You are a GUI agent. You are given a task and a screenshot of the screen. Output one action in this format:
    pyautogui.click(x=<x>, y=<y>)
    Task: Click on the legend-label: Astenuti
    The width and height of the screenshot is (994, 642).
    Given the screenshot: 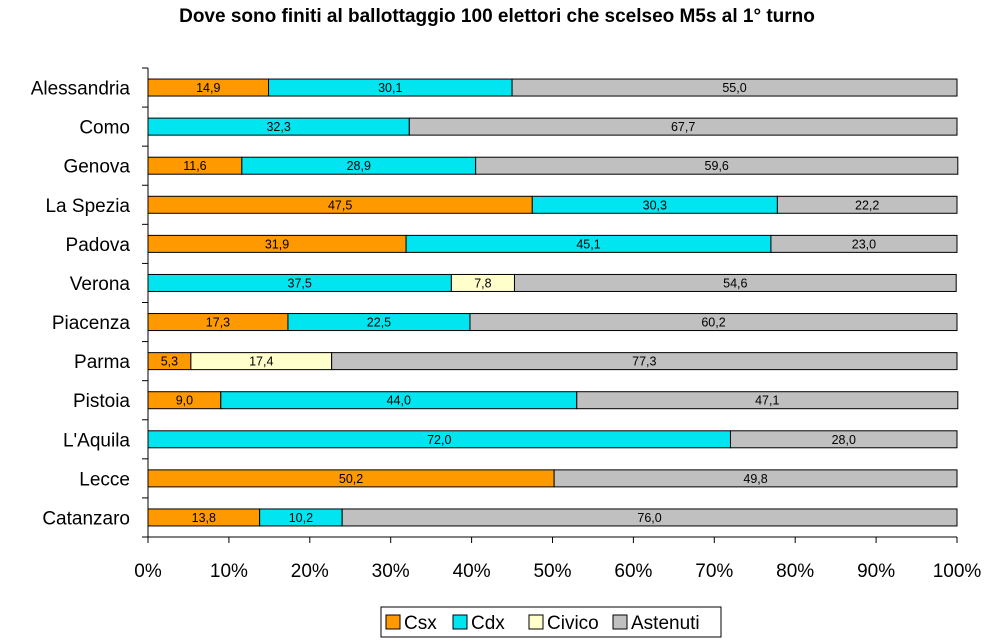 What is the action you would take?
    pyautogui.click(x=665, y=623)
    